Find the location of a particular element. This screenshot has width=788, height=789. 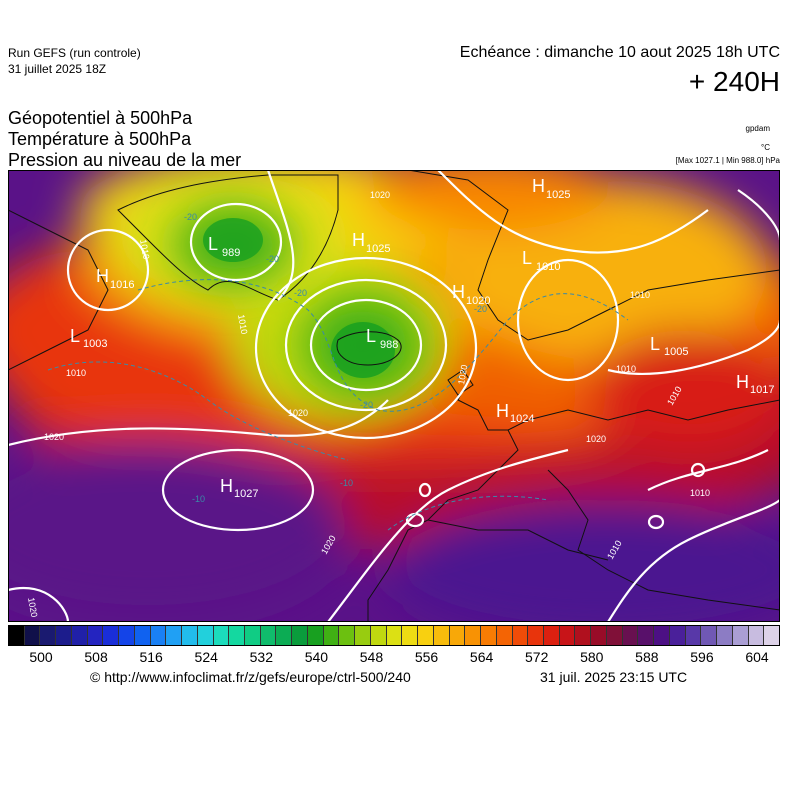

unit-geopotential: gpdam is located at coordinates (757, 128).